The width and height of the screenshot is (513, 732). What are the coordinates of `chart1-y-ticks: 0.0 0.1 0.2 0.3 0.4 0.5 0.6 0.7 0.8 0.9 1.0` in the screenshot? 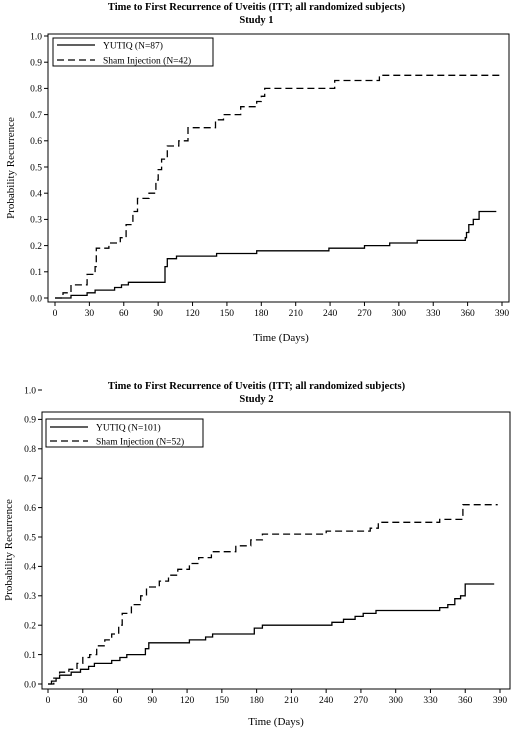 It's located at (39, 168).